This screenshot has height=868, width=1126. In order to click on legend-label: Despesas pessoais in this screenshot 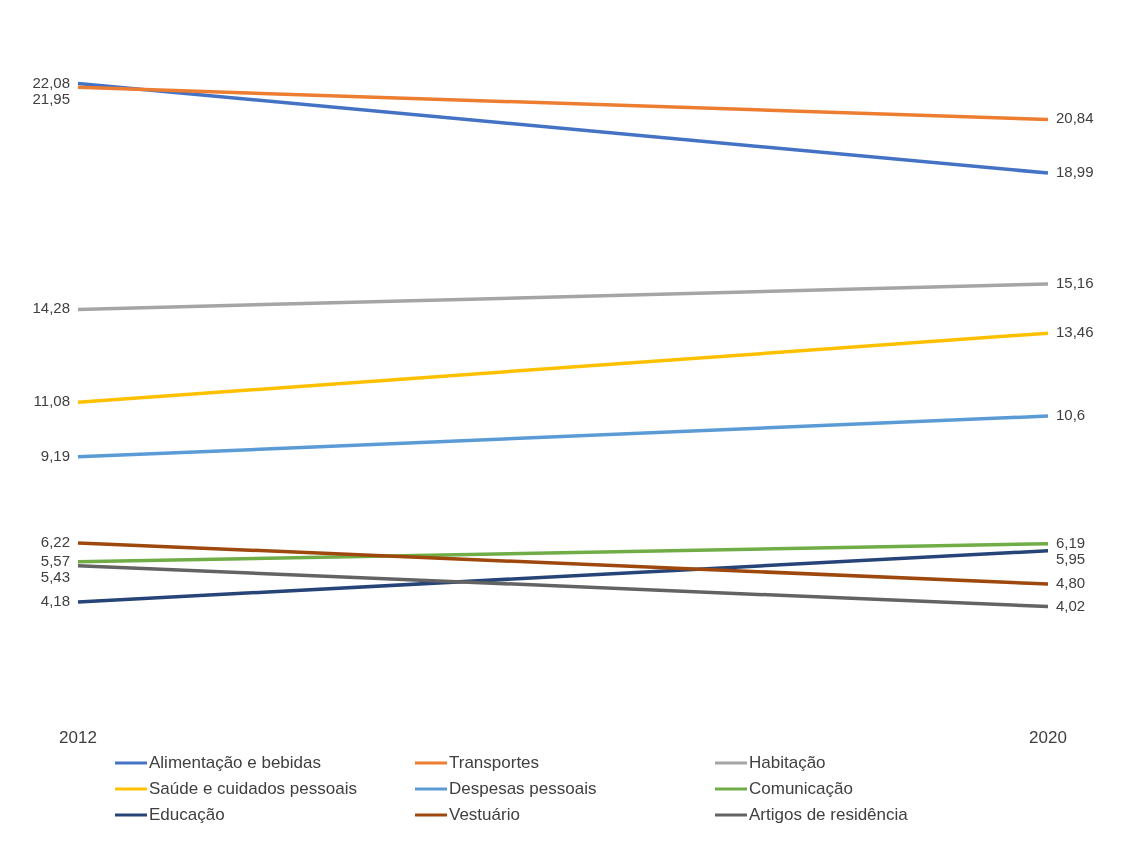, I will do `click(523, 789)`.